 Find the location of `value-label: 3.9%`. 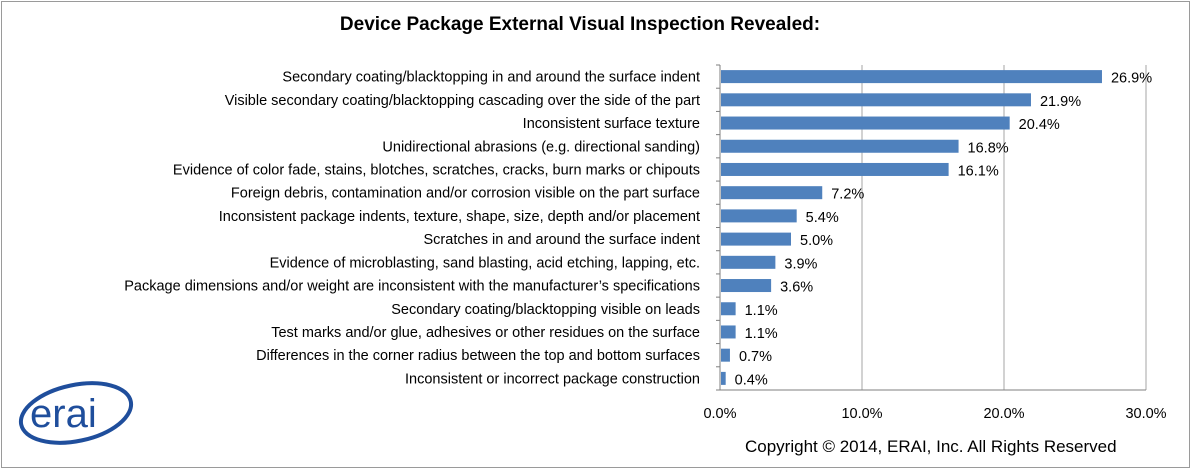

value-label: 3.9% is located at coordinates (800, 264).